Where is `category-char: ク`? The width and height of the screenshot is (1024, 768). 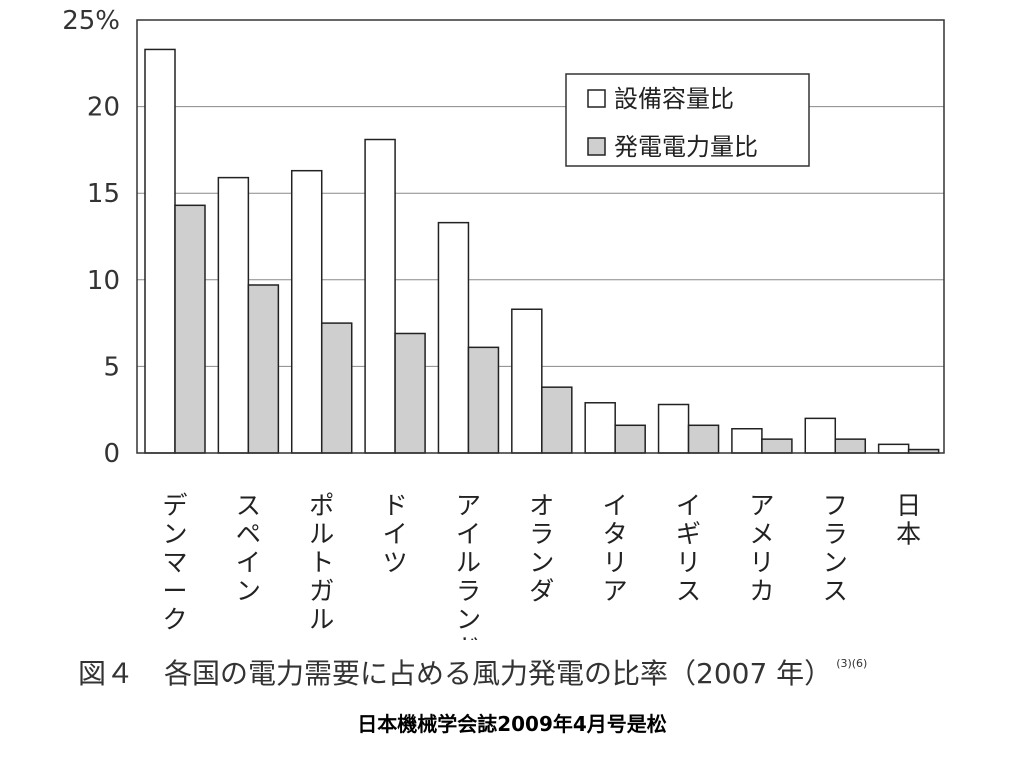
category-char: ク is located at coordinates (174, 619).